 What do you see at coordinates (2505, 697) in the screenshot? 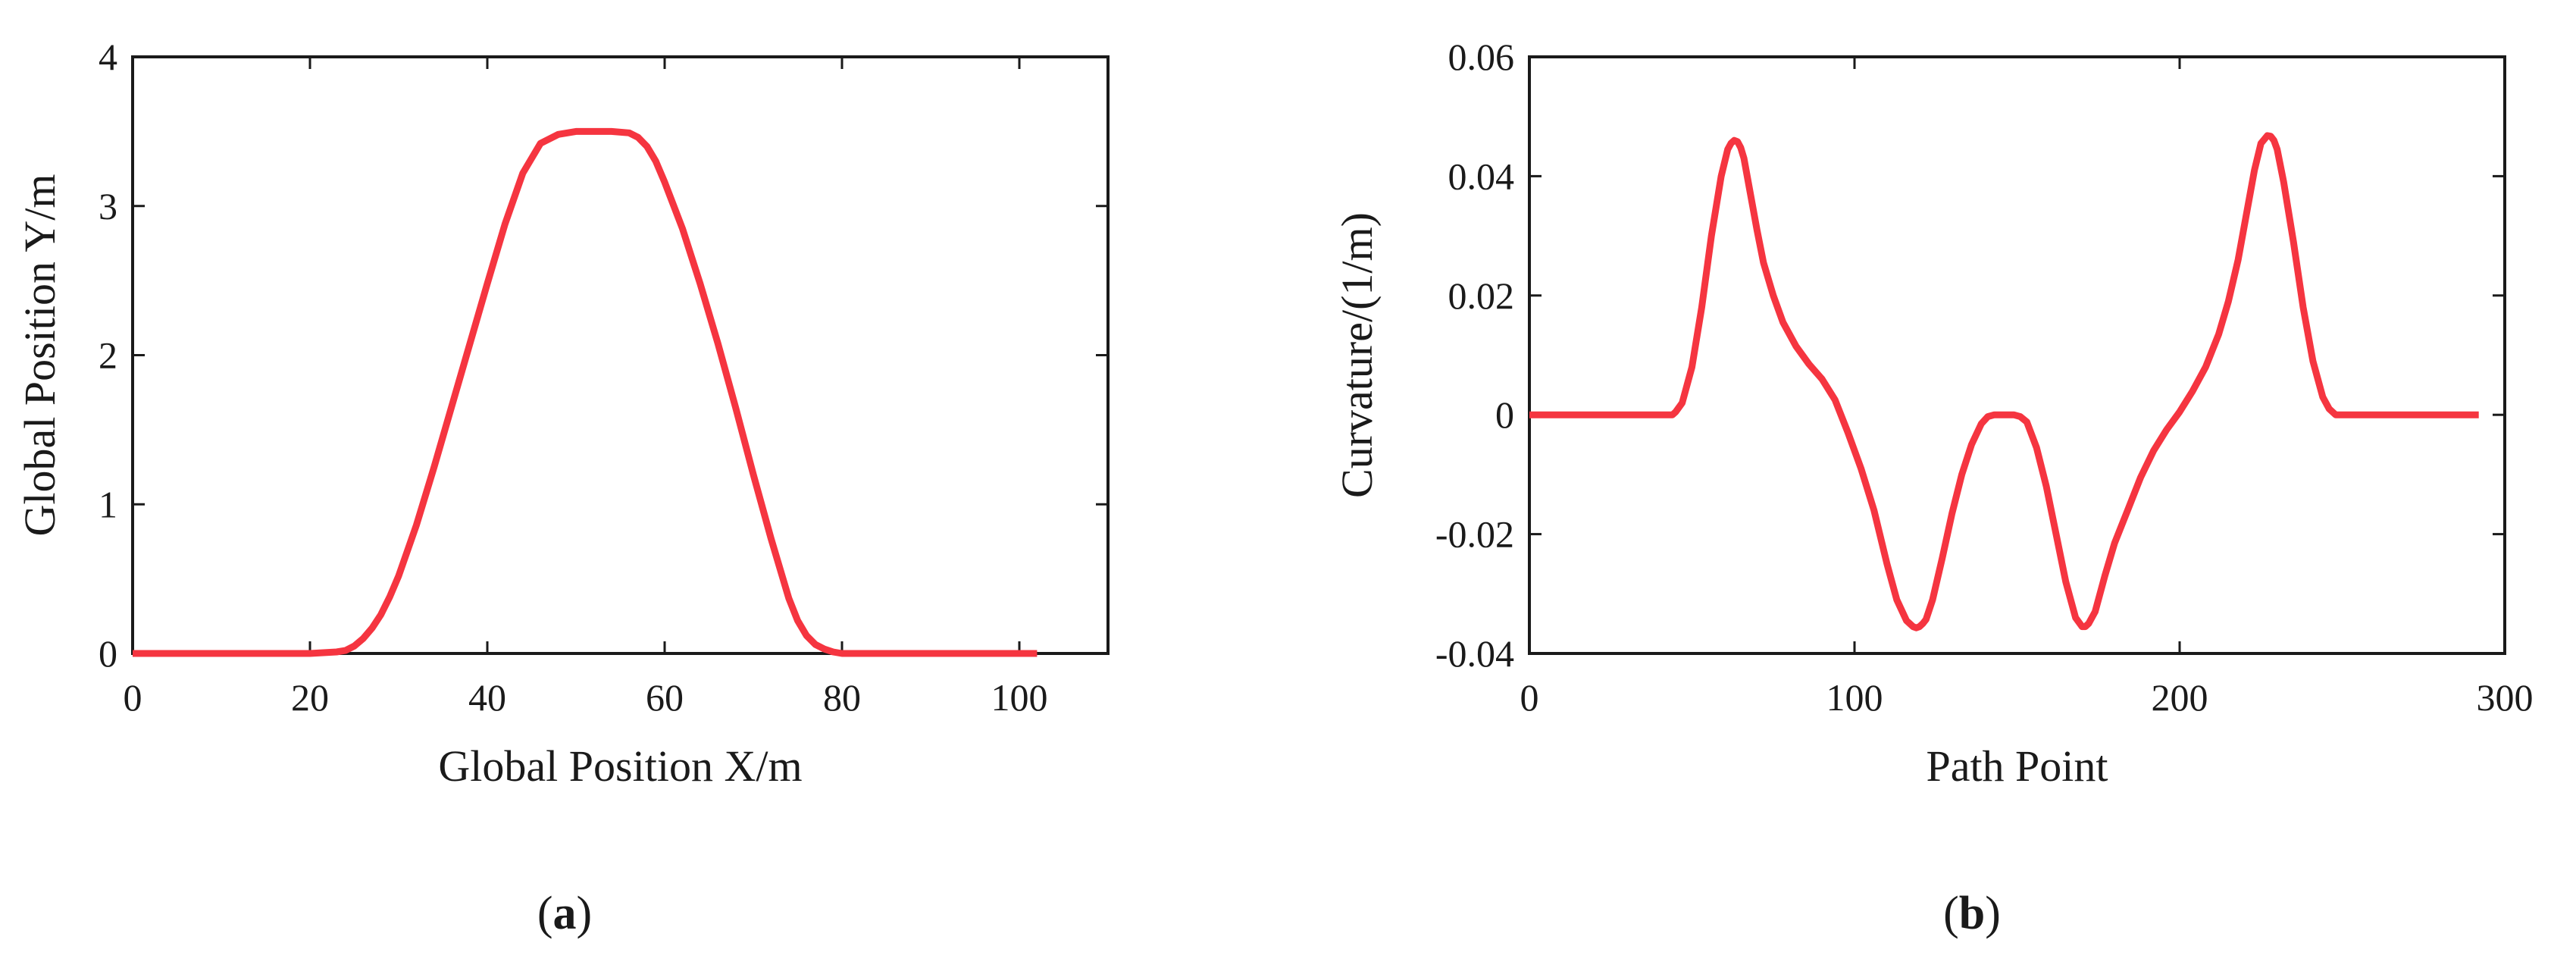
I see `x-tick-label: 300` at bounding box center [2505, 697].